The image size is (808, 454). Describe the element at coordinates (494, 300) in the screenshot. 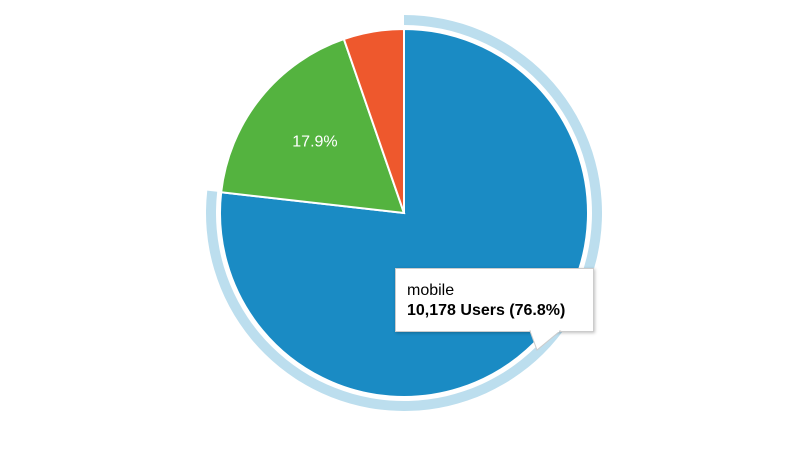

I see `tooltip: mobile 10,178 Users (76.8%)` at that location.